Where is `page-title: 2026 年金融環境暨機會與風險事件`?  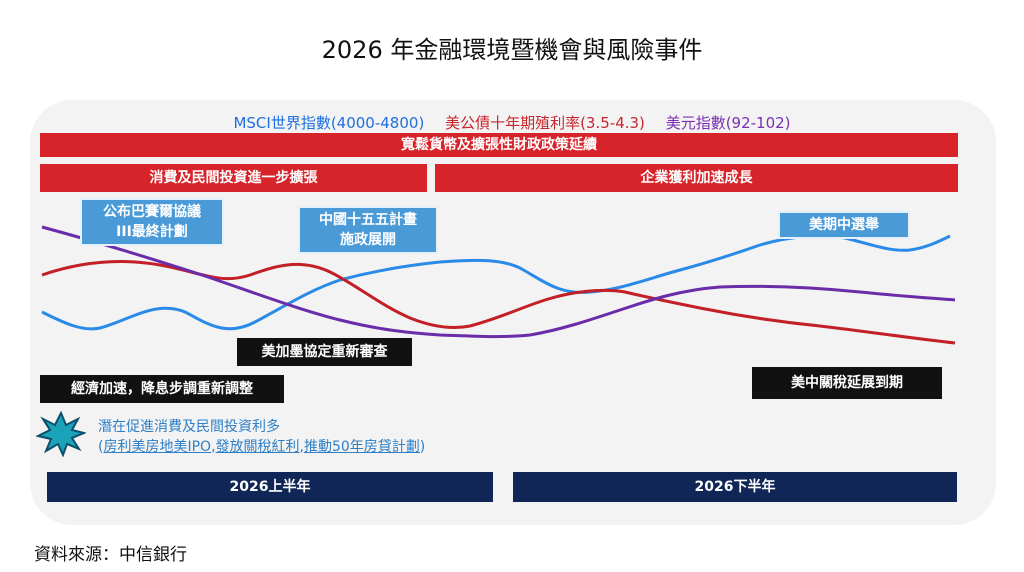 page-title: 2026 年金融環境暨機會與風險事件 is located at coordinates (512, 50).